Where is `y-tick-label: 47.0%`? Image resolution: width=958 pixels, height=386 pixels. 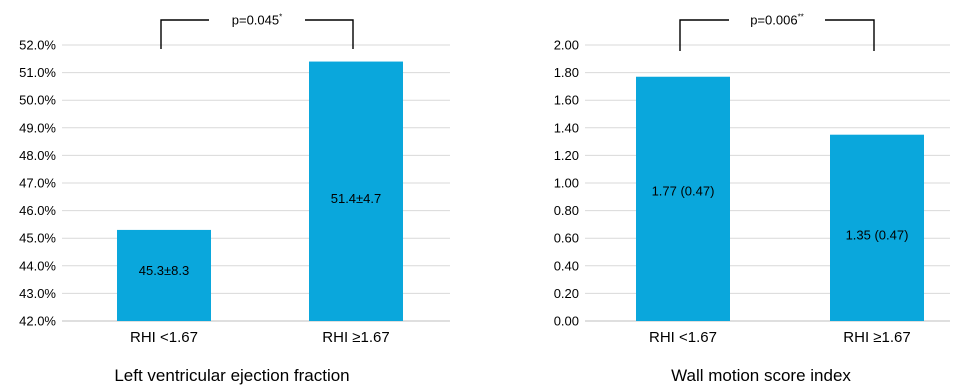 y-tick-label: 47.0% is located at coordinates (37, 183).